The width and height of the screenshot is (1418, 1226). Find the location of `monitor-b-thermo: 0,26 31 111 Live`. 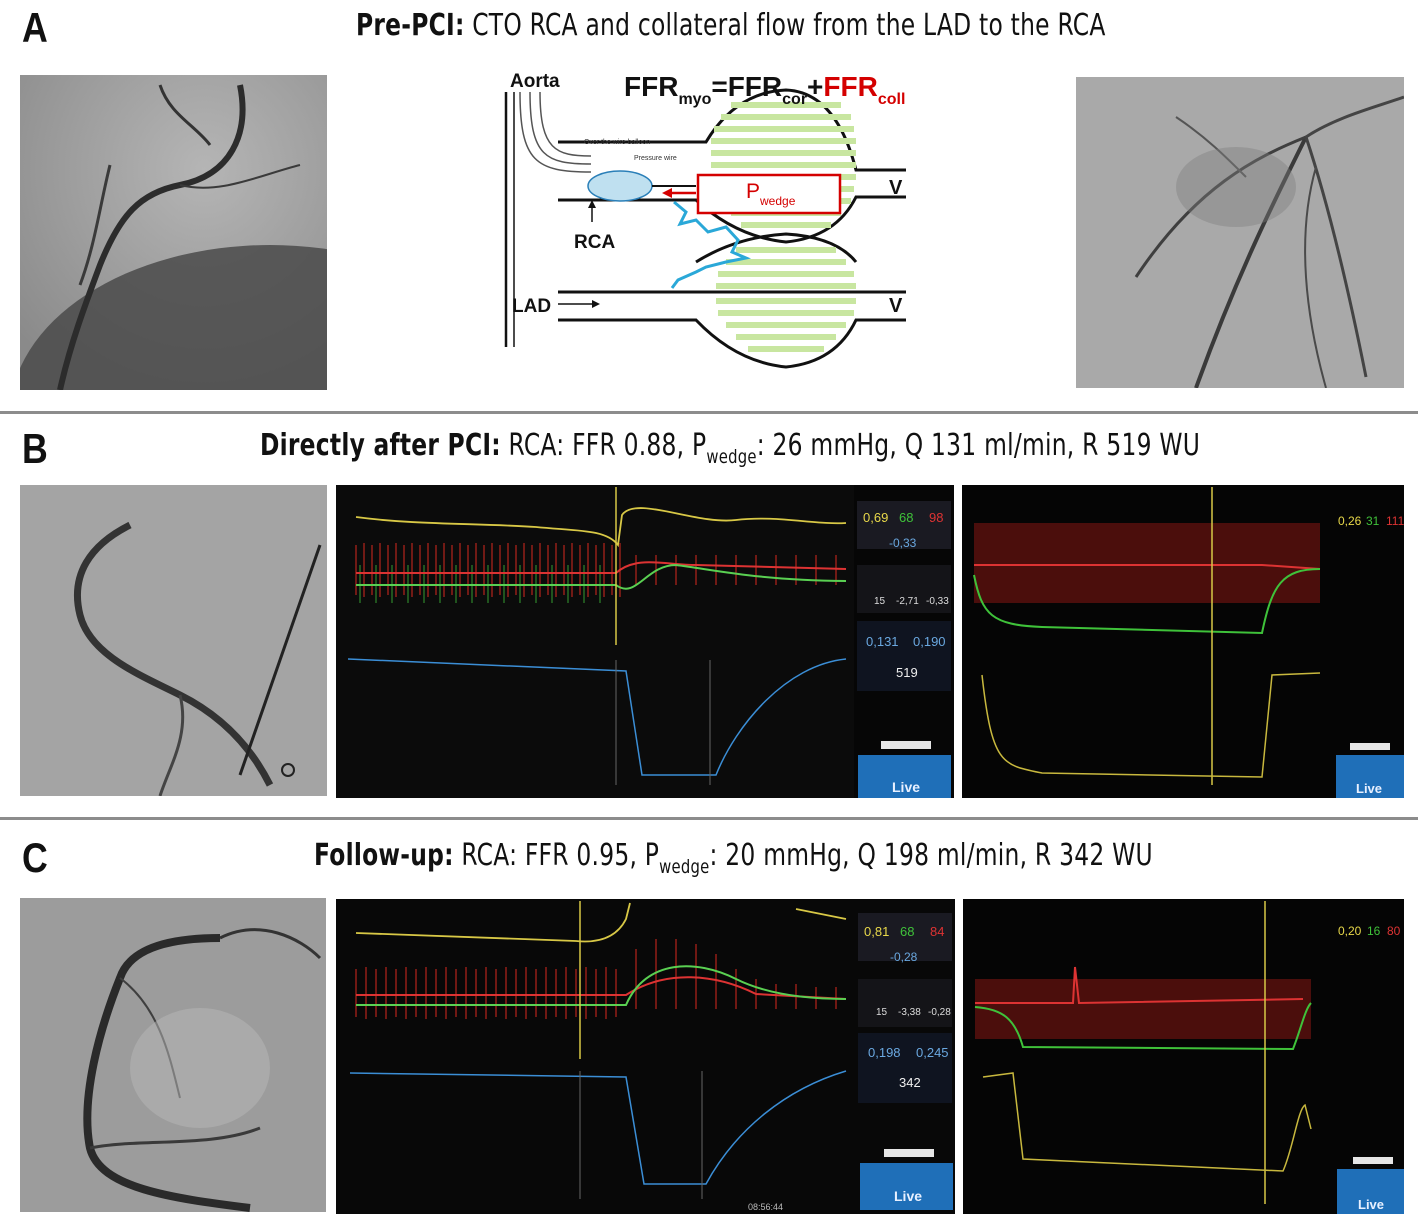

monitor-b-thermo: 0,26 31 111 Live is located at coordinates (1183, 641).